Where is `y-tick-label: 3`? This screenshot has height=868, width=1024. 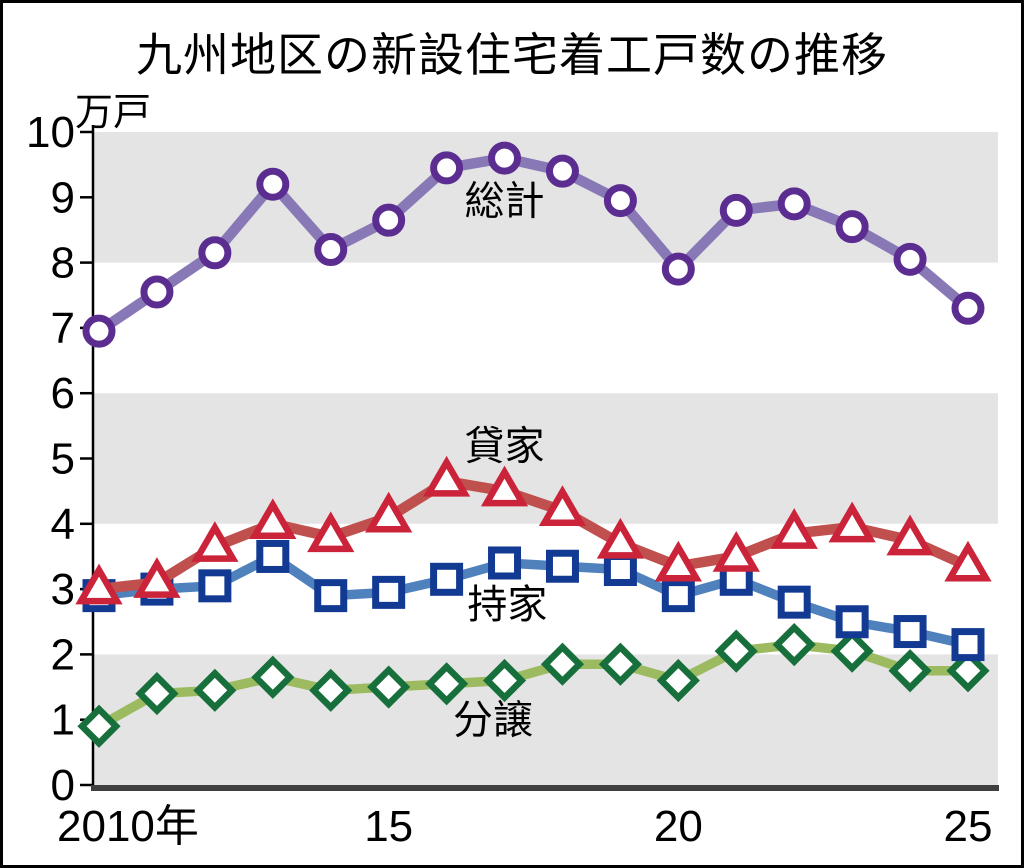 y-tick-label: 3 is located at coordinates (63, 589).